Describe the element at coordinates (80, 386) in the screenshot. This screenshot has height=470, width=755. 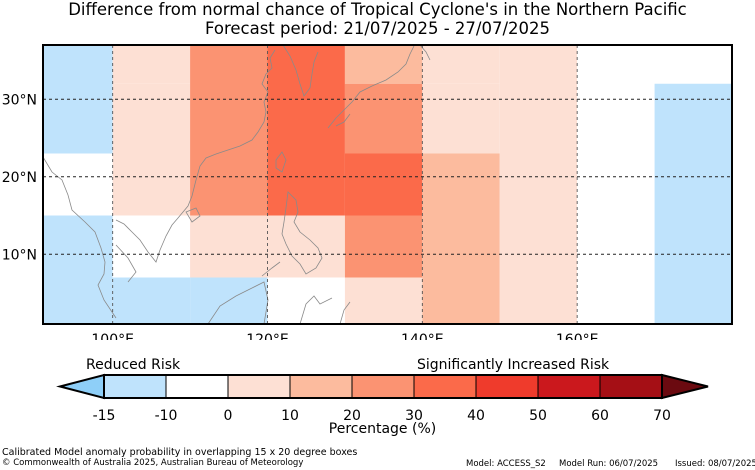
I see `colorbar-under-arrow` at that location.